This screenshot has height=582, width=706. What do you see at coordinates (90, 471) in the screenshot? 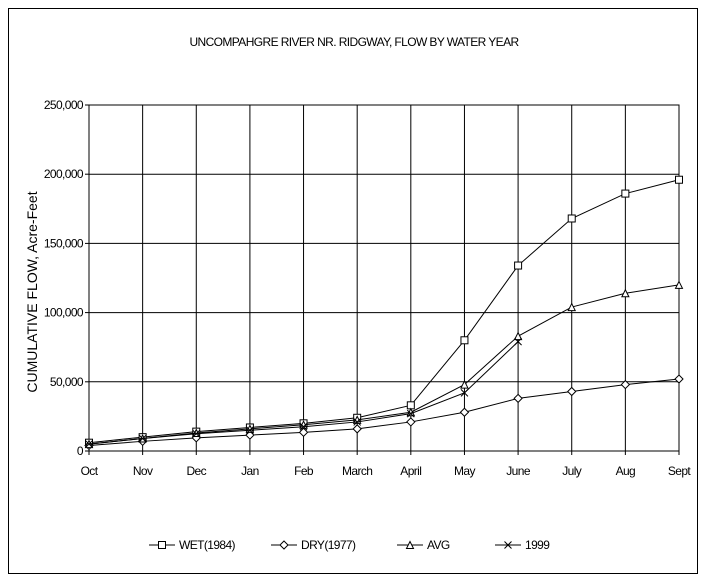
I see `x-tick-label: Oct` at bounding box center [90, 471].